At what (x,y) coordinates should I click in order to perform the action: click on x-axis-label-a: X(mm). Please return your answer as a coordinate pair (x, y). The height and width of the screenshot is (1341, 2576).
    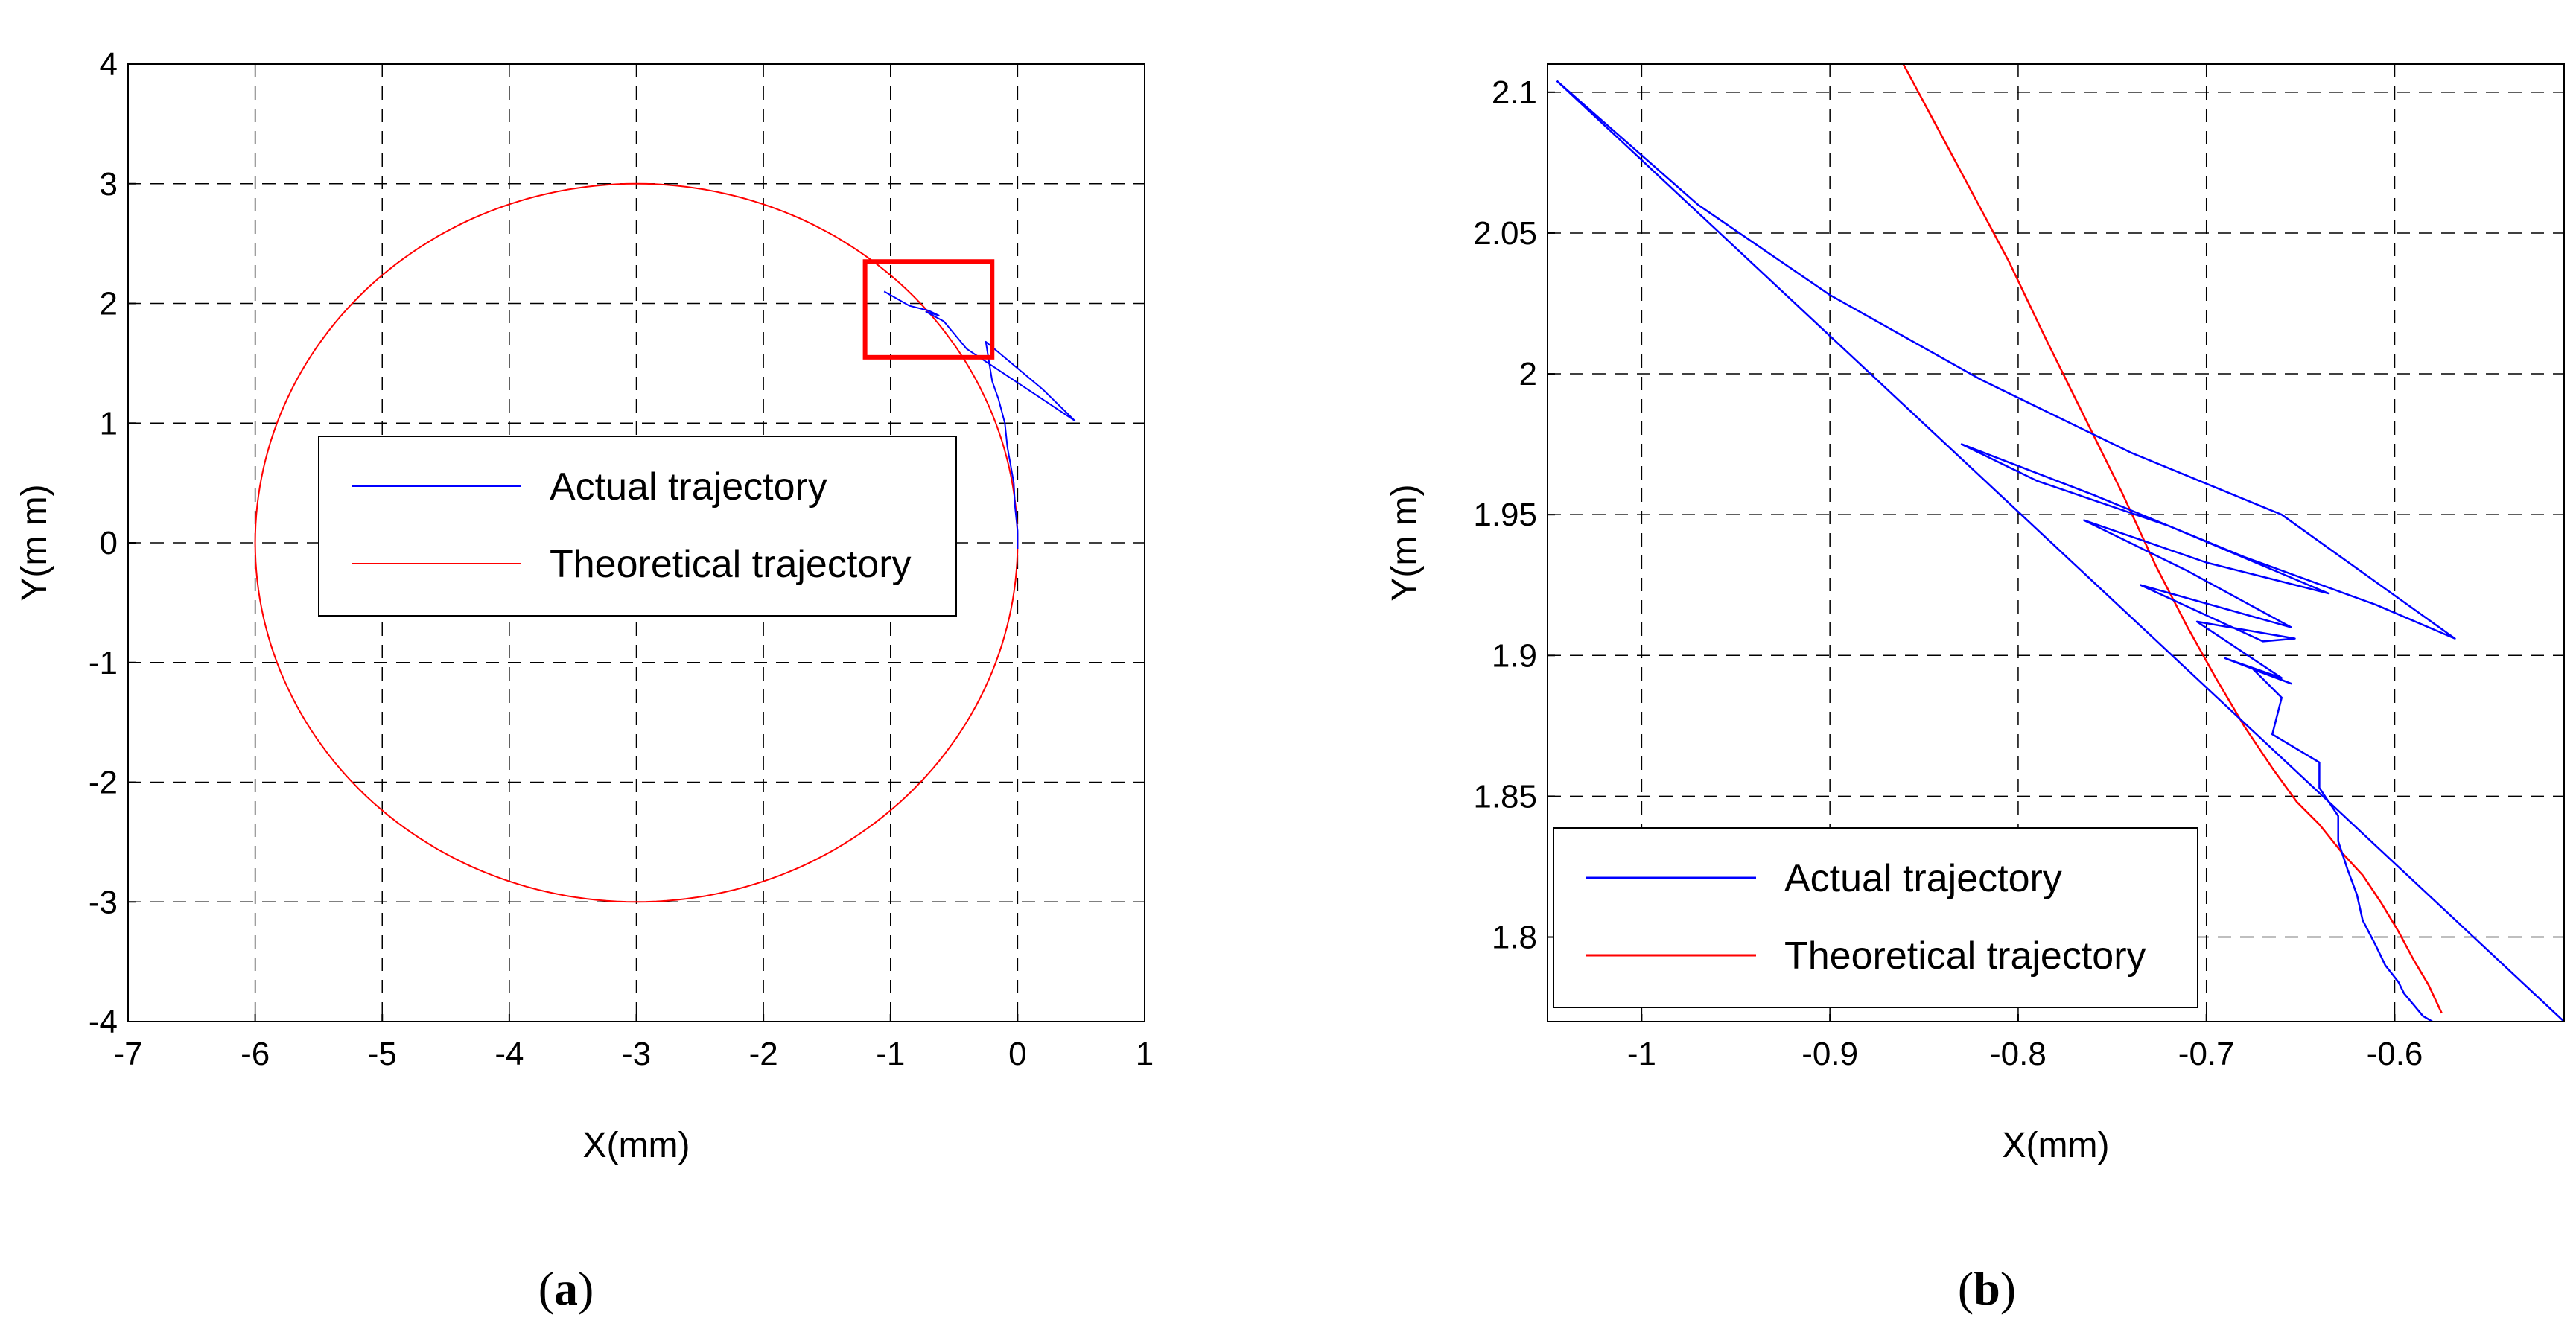
    Looking at the image, I should click on (636, 1145).